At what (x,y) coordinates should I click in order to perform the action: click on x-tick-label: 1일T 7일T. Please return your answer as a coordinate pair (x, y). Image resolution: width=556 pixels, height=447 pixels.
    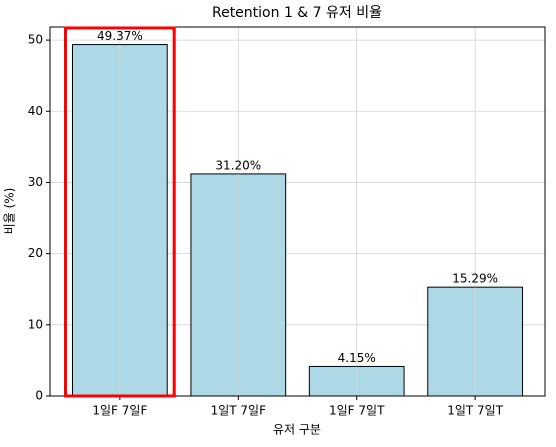
    Looking at the image, I should click on (475, 411).